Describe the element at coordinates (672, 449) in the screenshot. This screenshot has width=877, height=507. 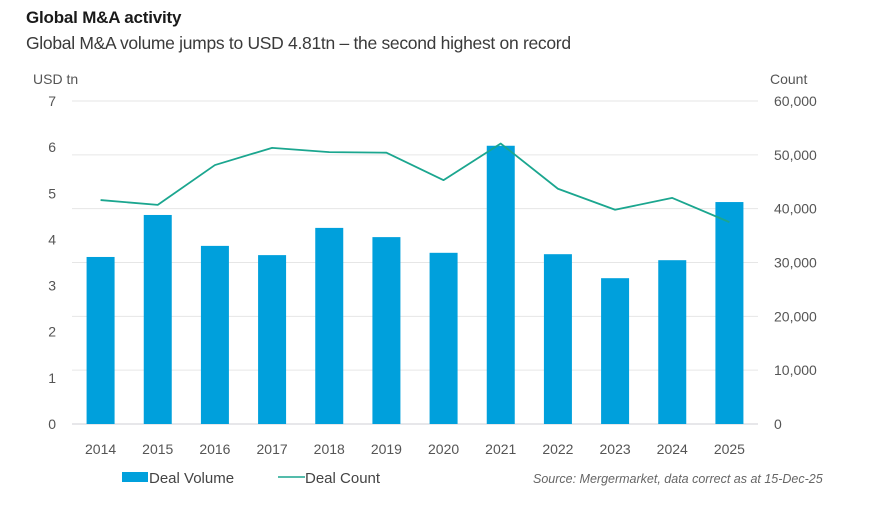
I see `x-tick-label: 2024` at that location.